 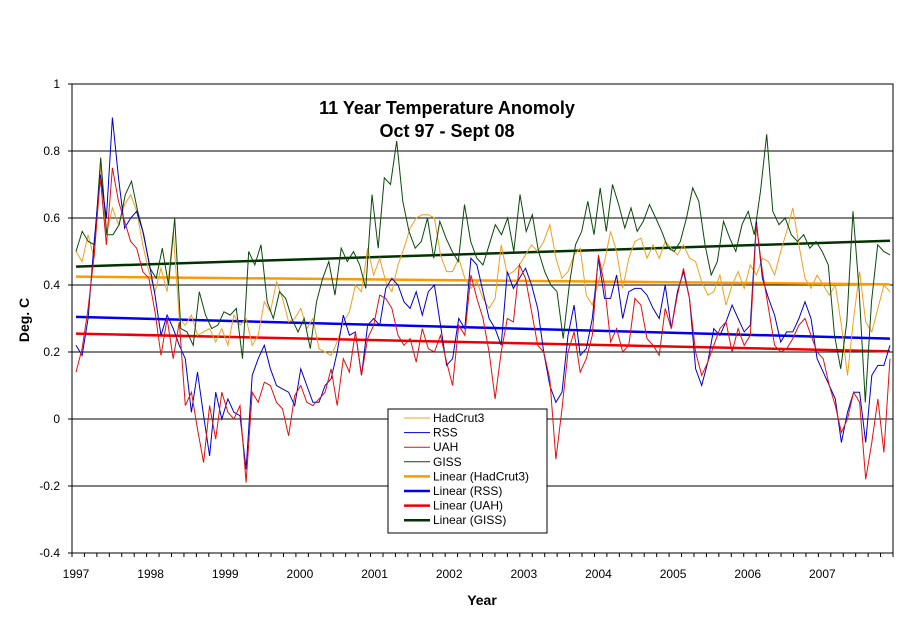 What do you see at coordinates (673, 574) in the screenshot?
I see `x-tick-label: 2005` at bounding box center [673, 574].